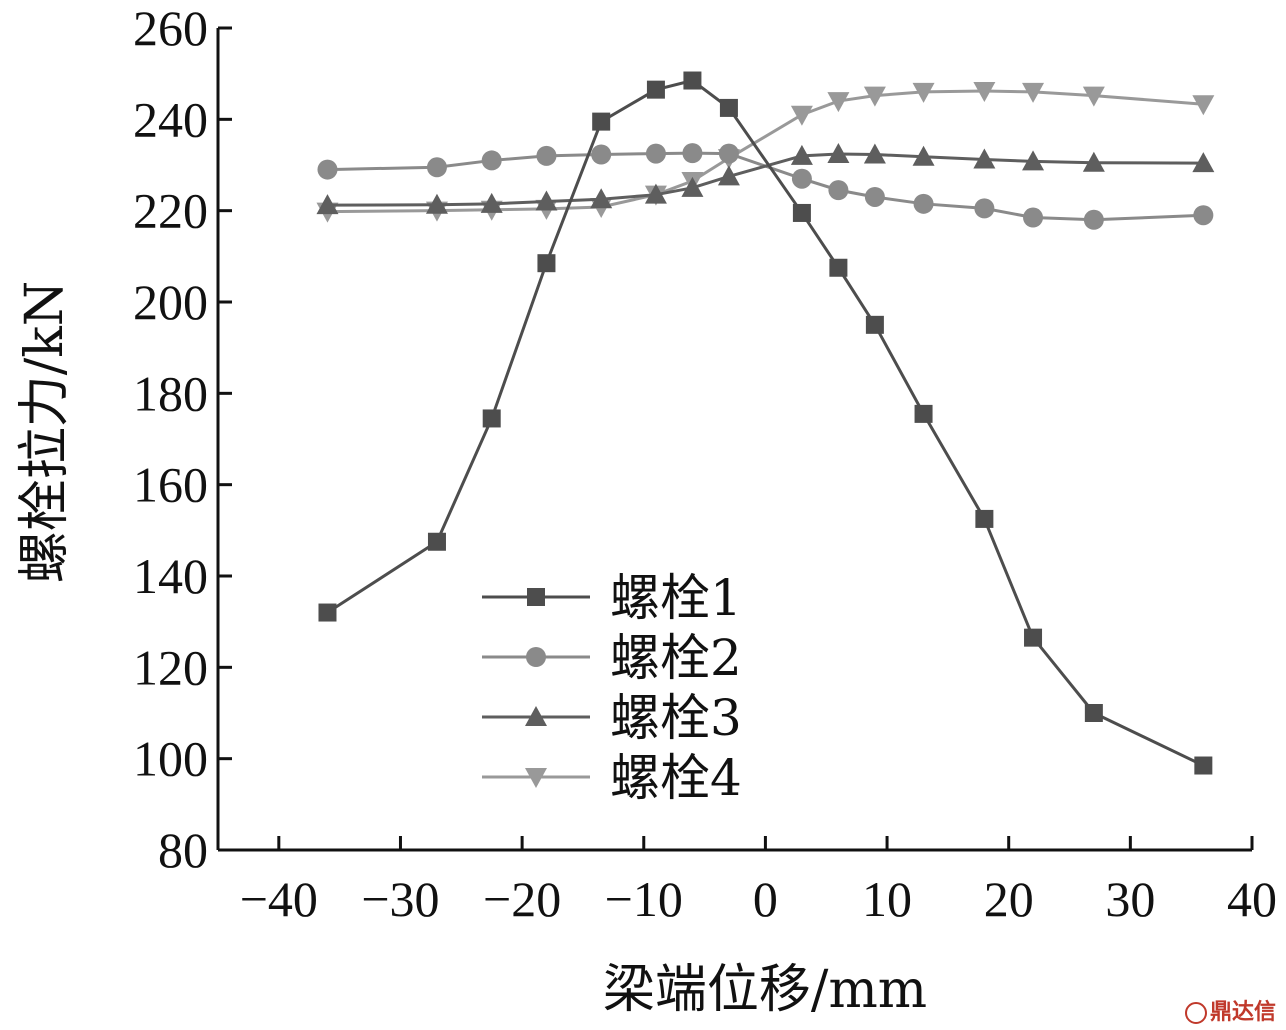 This screenshot has height=1030, width=1286. I want to click on y-tick-label: 120, so click(170, 667).